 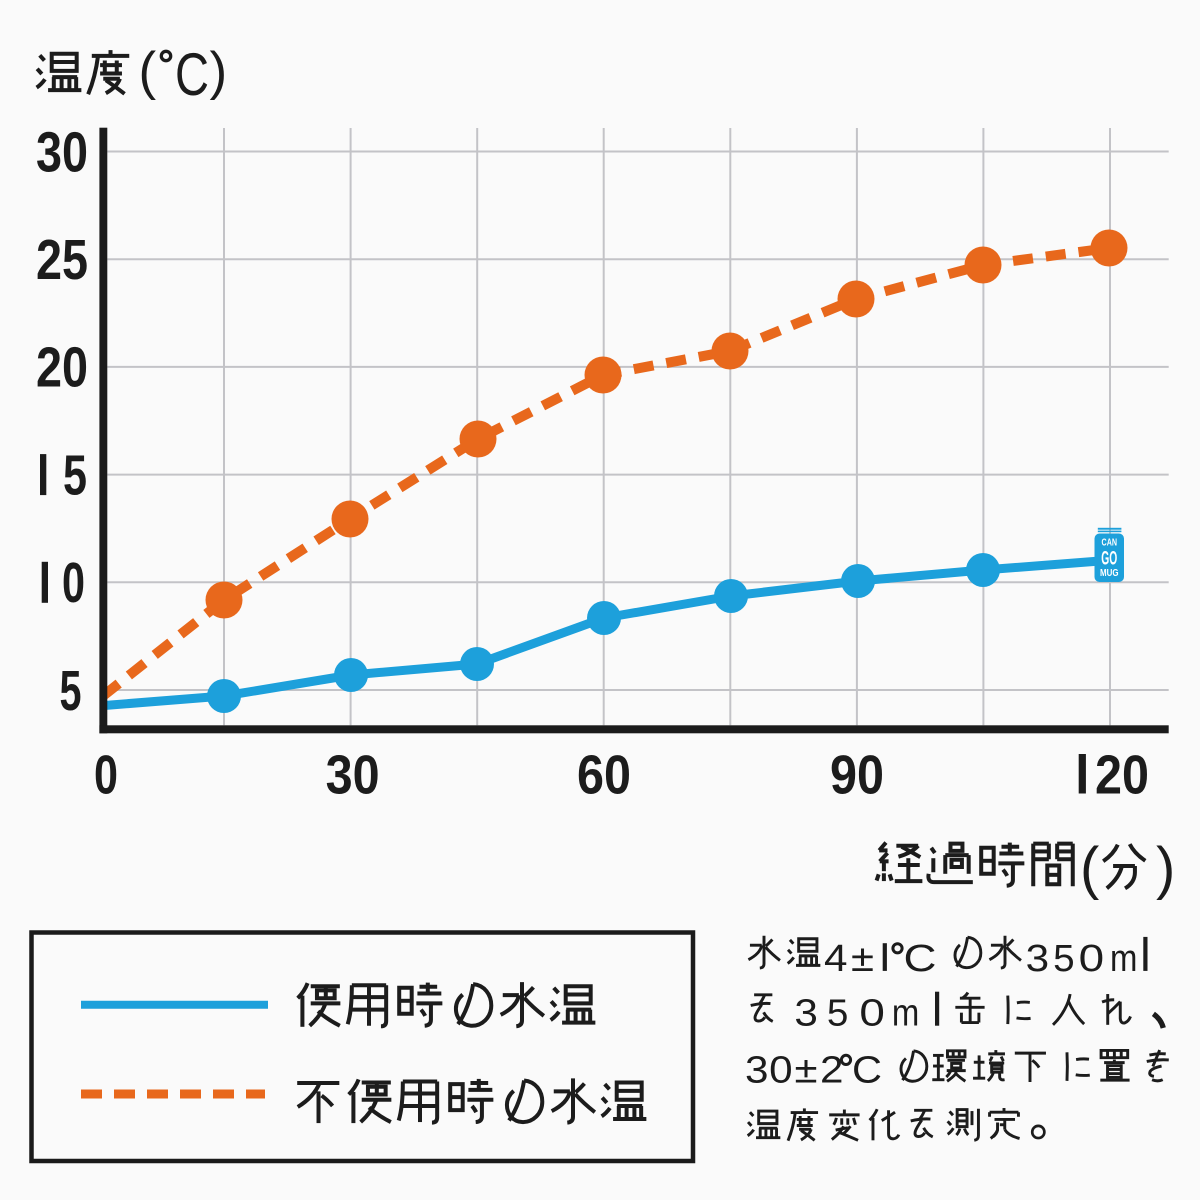 I want to click on svg-text: 4, so click(x=836, y=959).